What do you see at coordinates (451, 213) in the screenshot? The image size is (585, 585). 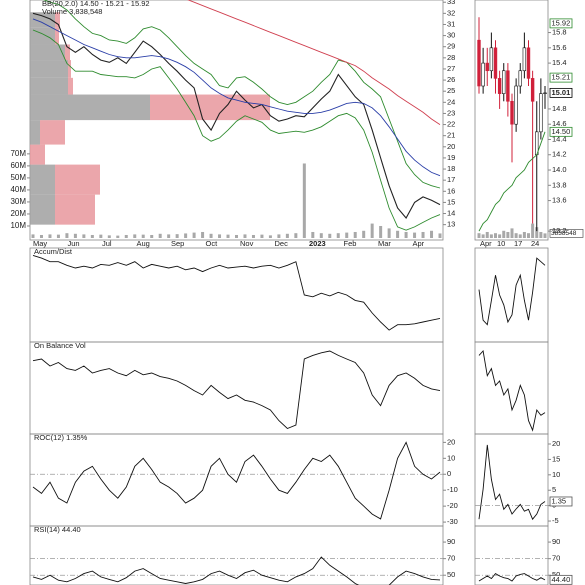 I see `y-tick-label: 14` at bounding box center [451, 213].